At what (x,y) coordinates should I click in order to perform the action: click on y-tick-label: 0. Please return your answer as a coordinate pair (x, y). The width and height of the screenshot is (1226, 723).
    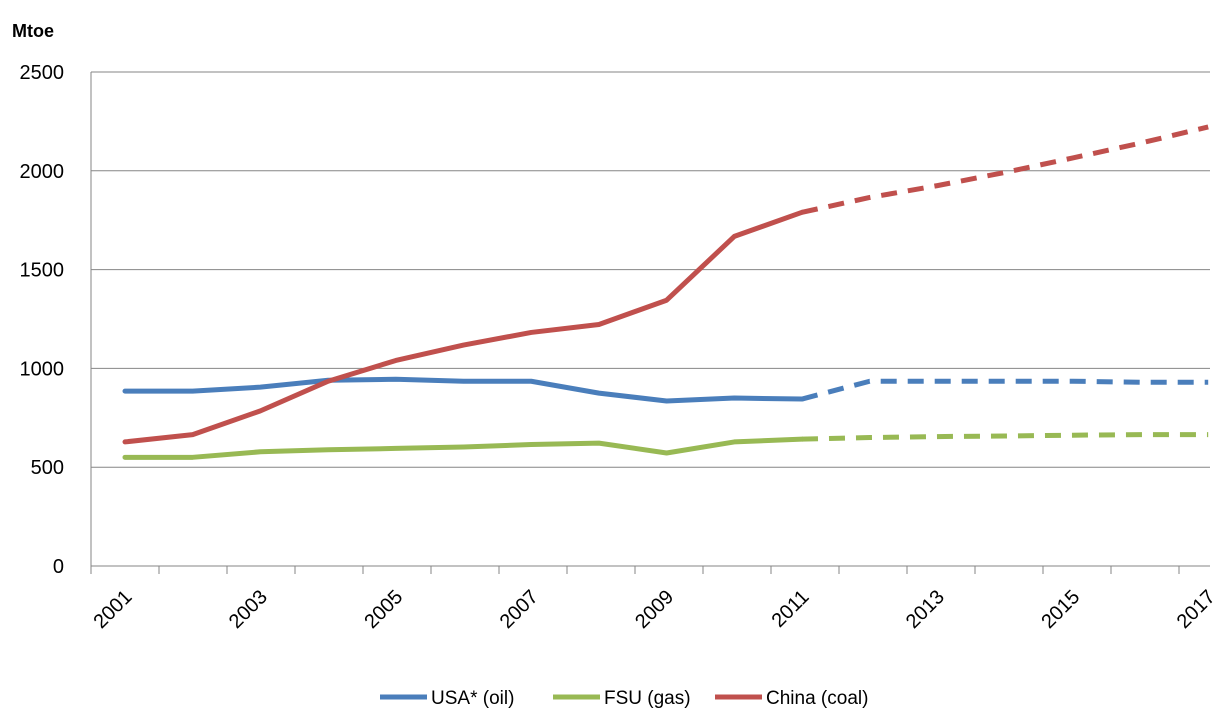
    Looking at the image, I should click on (58, 567).